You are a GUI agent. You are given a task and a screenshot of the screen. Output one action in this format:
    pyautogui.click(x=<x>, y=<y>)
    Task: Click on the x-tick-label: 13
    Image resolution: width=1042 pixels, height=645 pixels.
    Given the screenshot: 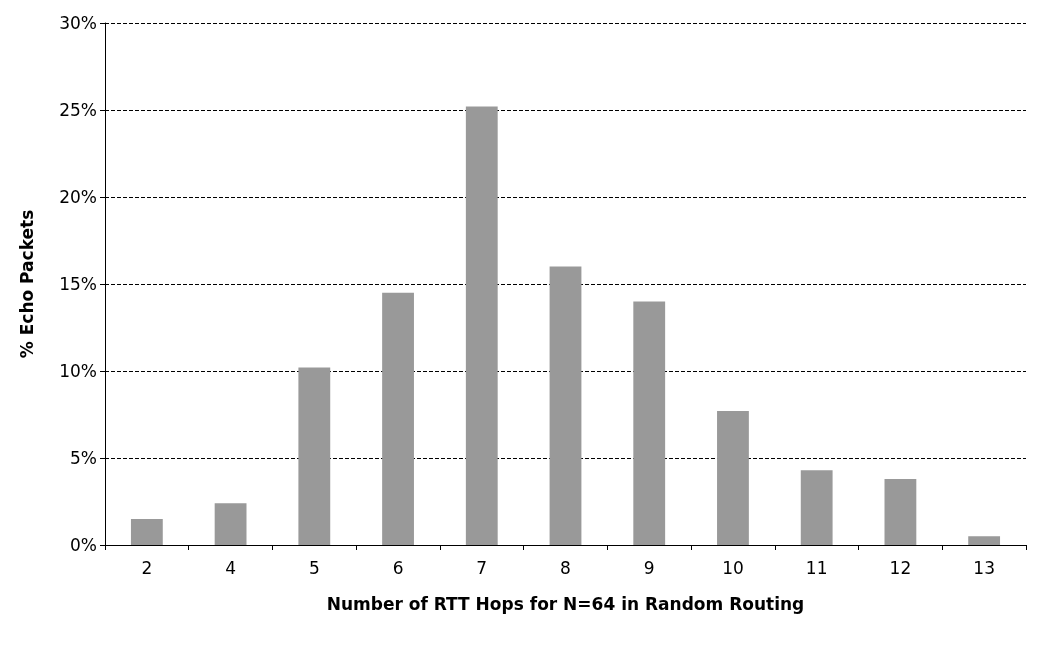 What is the action you would take?
    pyautogui.click(x=984, y=567)
    